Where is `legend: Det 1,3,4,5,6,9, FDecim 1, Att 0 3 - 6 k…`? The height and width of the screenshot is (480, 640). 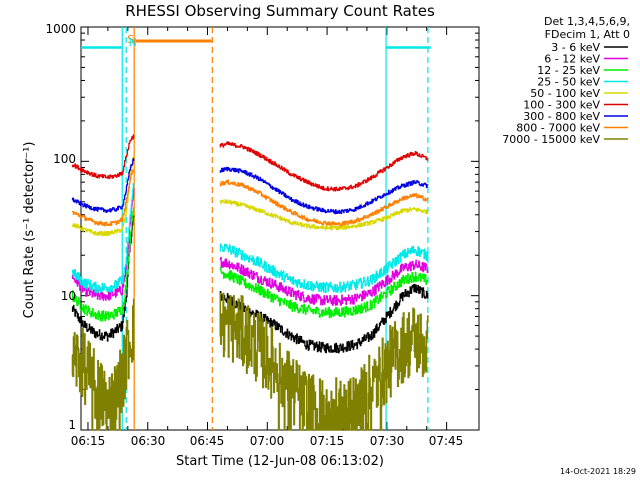 legend: Det 1,3,4,5,6,9, FDecim 1, Att 0 3 - 6 k… is located at coordinates (566, 80).